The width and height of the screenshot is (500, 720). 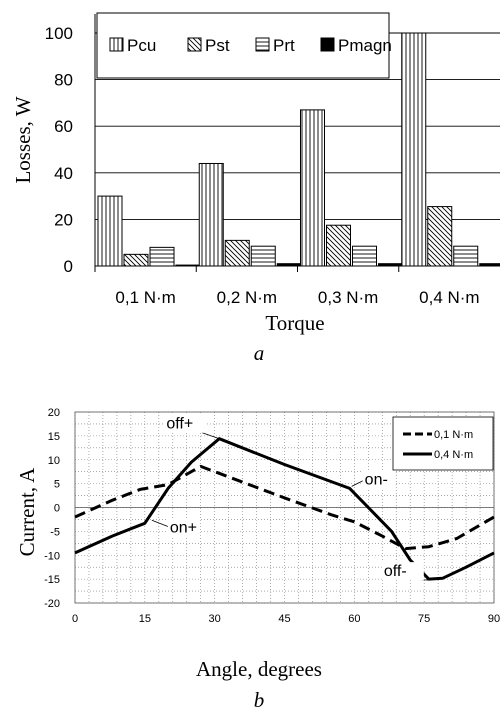 What do you see at coordinates (453, 455) in the screenshot?
I see `b-legend-label-2: 0,4 N·m` at bounding box center [453, 455].